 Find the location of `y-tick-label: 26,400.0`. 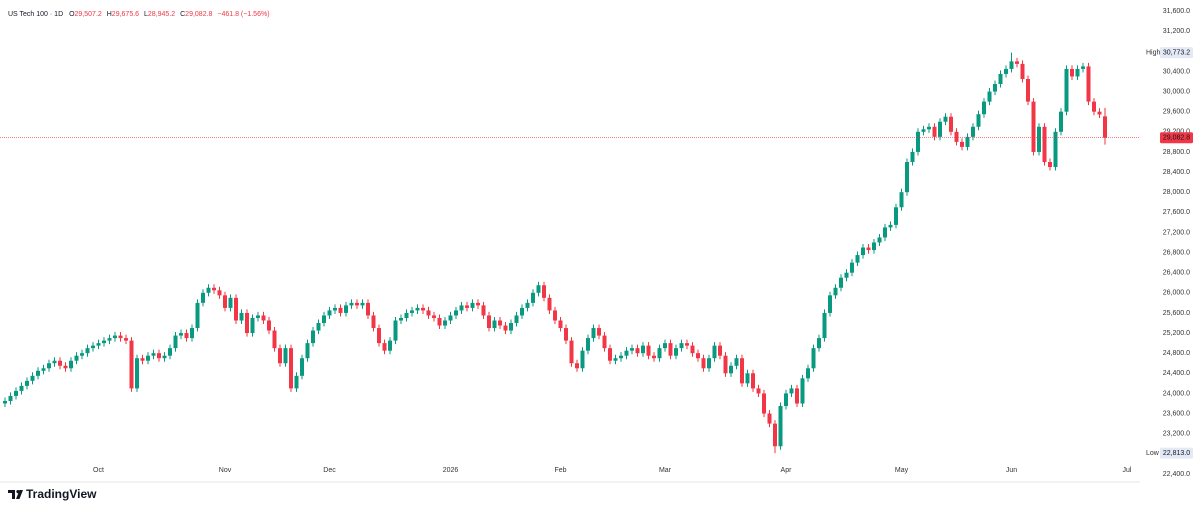

y-tick-label: 26,400.0 is located at coordinates (1176, 273).